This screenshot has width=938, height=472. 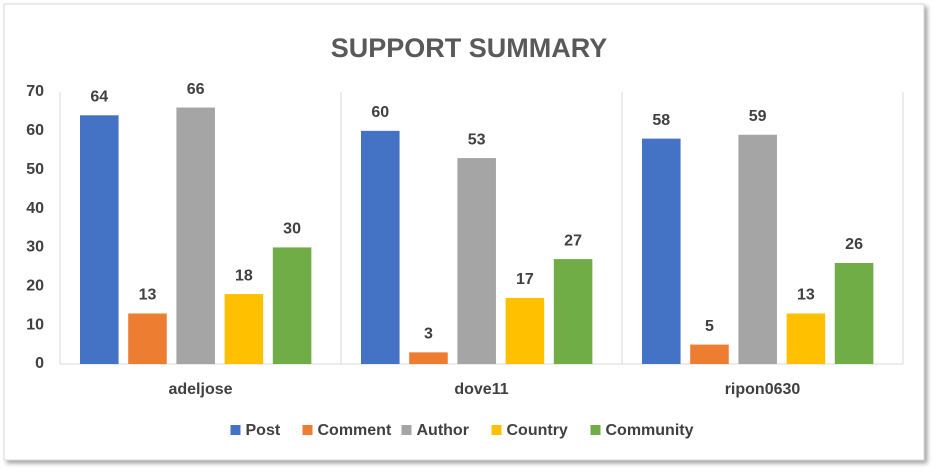 What do you see at coordinates (481, 389) in the screenshot?
I see `x-tick-label: dove11` at bounding box center [481, 389].